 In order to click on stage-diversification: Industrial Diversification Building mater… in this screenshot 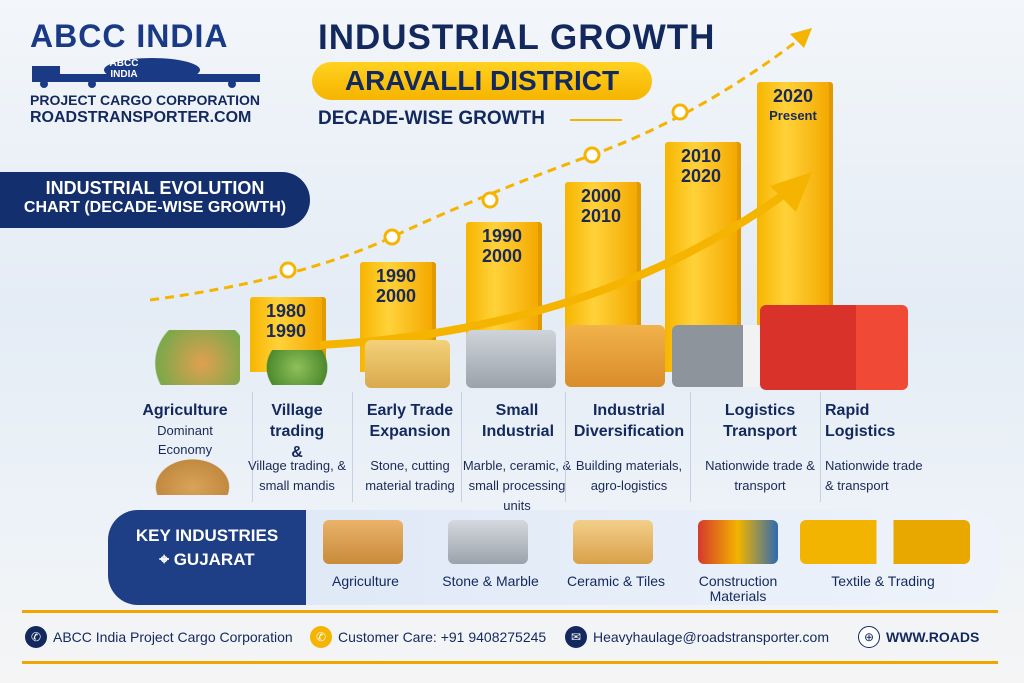, I will do `click(629, 446)`.